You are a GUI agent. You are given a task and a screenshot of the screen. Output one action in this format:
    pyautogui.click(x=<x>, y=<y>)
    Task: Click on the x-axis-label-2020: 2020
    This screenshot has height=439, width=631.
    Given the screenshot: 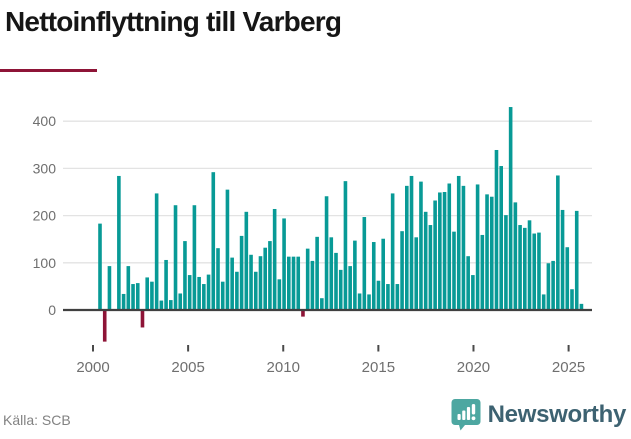 What is the action you would take?
    pyautogui.click(x=473, y=367)
    